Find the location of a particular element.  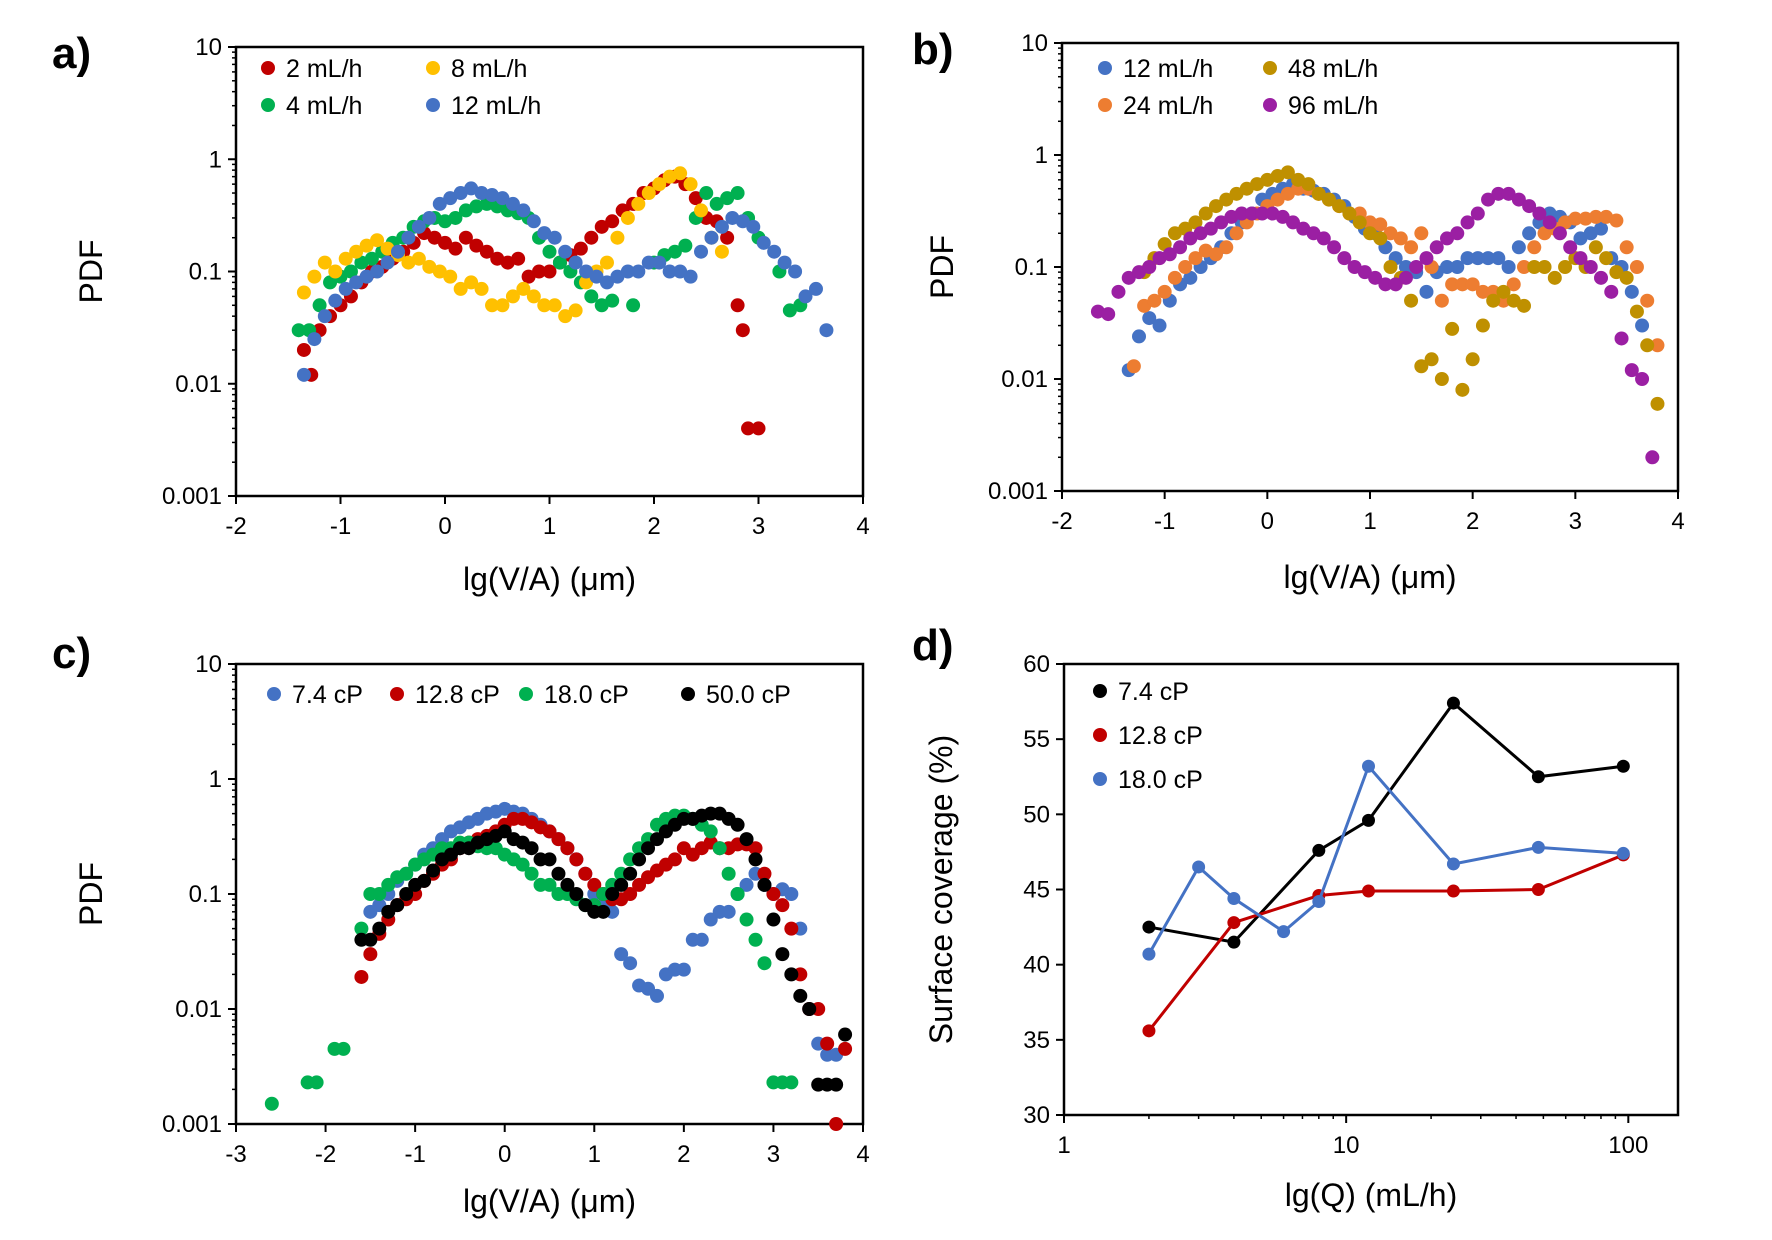

legend-label: 50.0 cP is located at coordinates (748, 695).